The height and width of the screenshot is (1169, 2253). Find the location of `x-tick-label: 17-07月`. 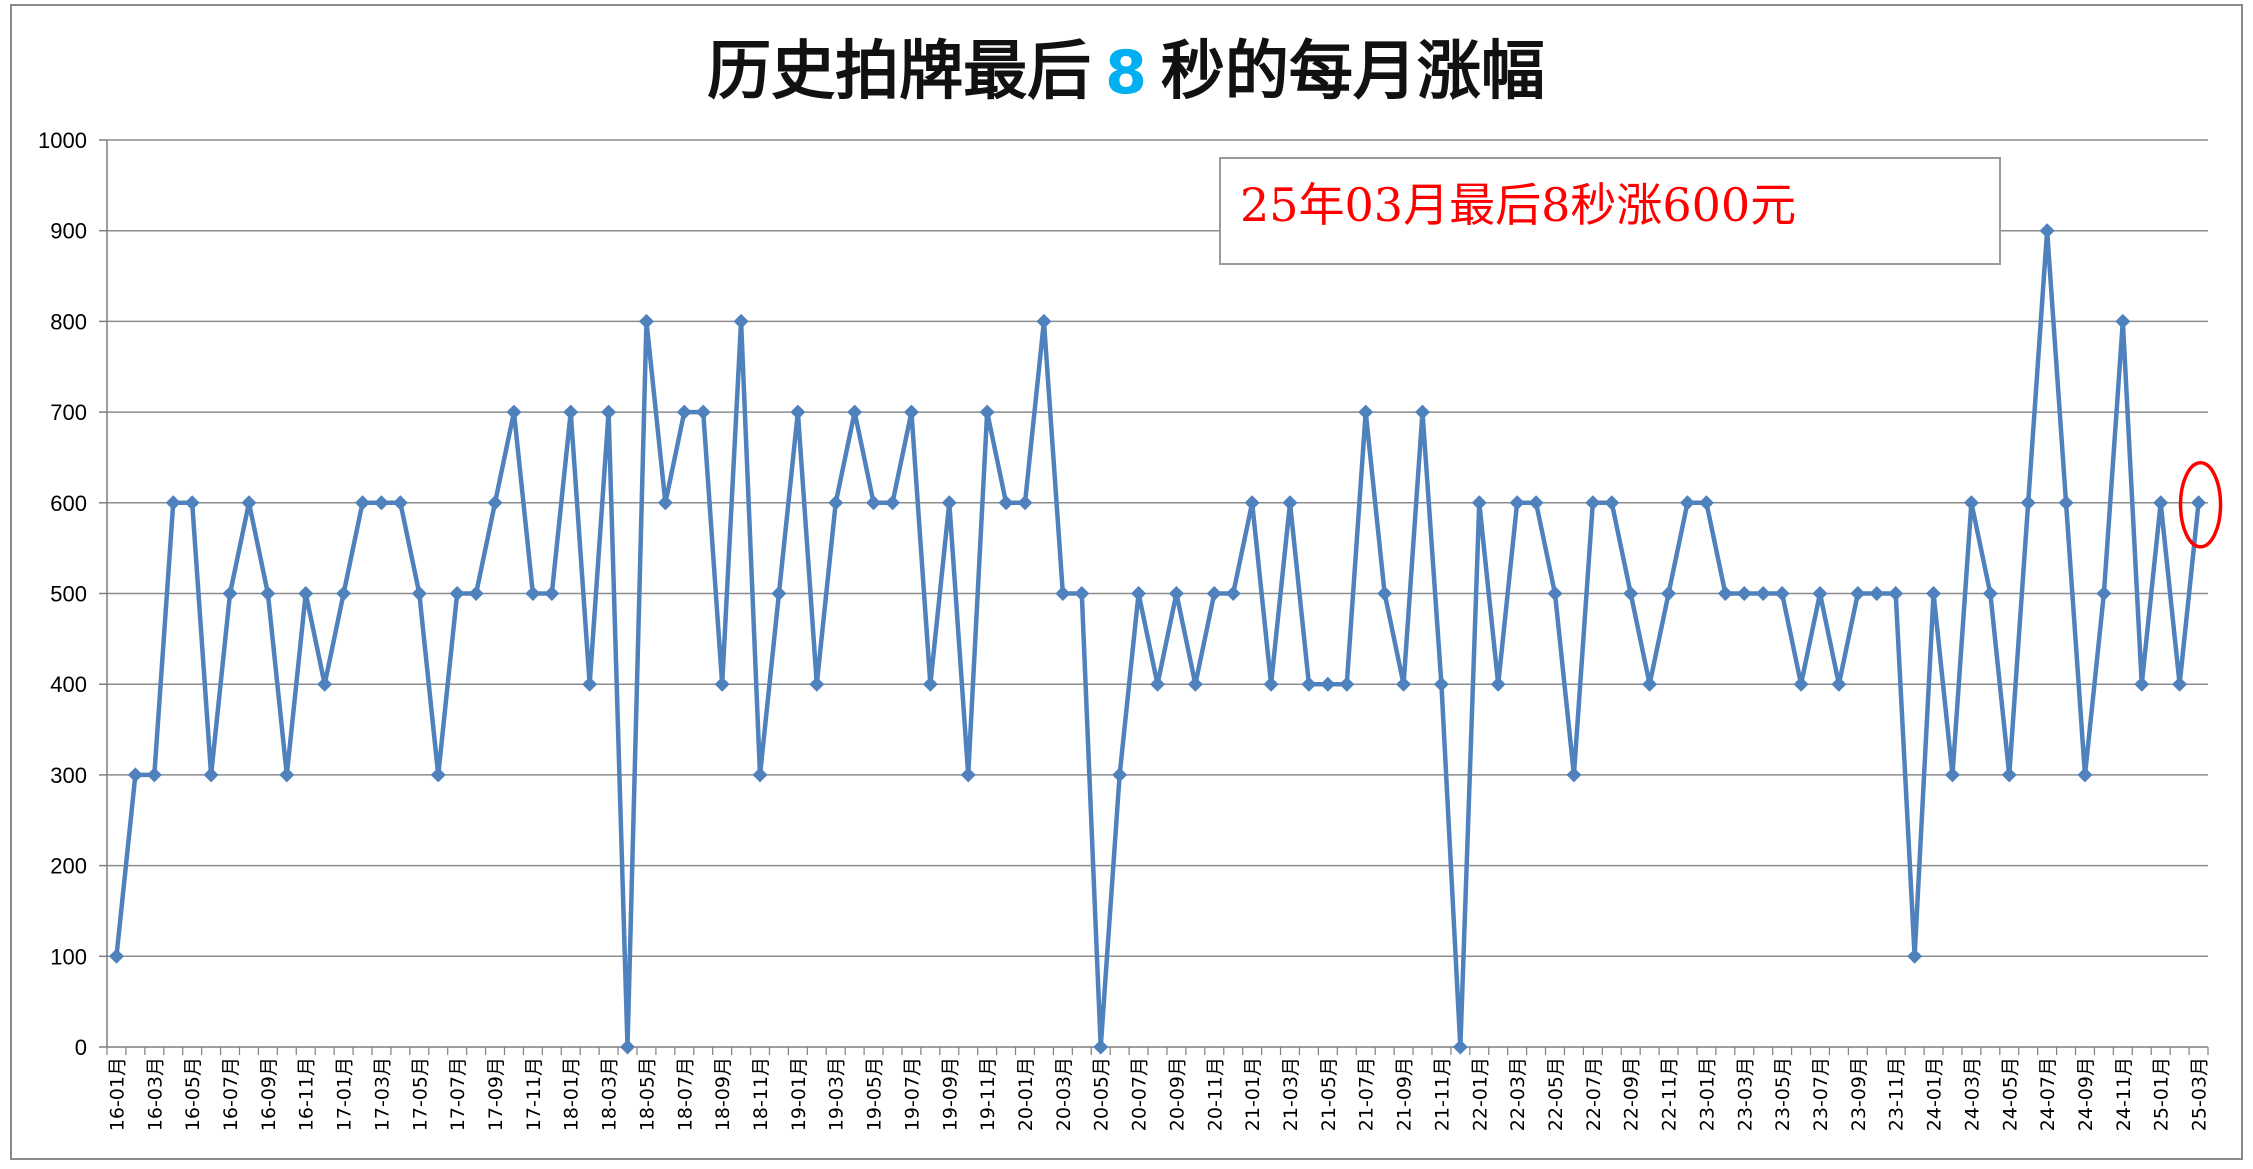

x-tick-label: 17-07月 is located at coordinates (458, 1094).